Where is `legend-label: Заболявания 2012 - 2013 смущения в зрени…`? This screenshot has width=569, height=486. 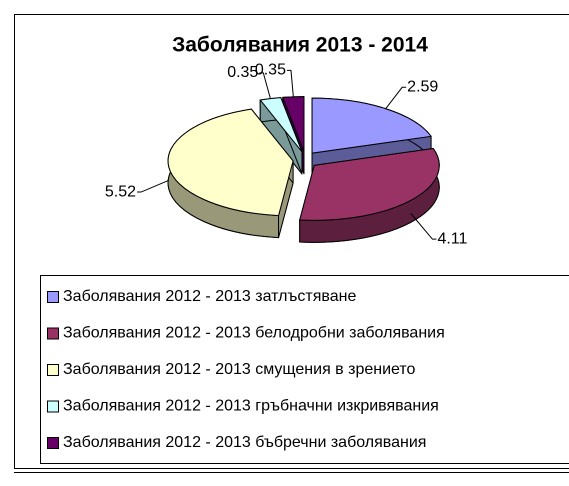
legend-label: Заболявания 2012 - 2013 смущения в зрени… is located at coordinates (239, 369).